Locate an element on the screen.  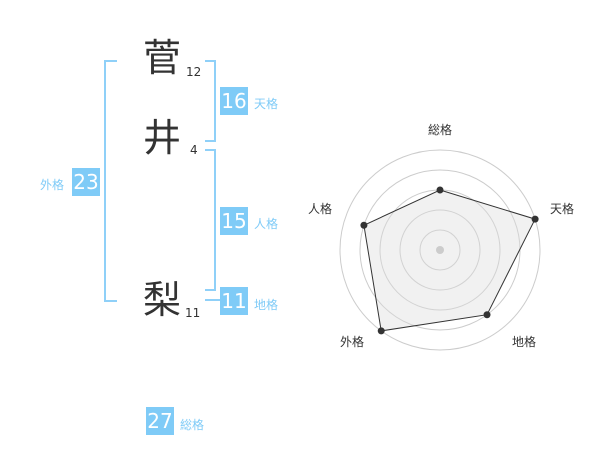
radar-center is located at coordinates (440, 250).